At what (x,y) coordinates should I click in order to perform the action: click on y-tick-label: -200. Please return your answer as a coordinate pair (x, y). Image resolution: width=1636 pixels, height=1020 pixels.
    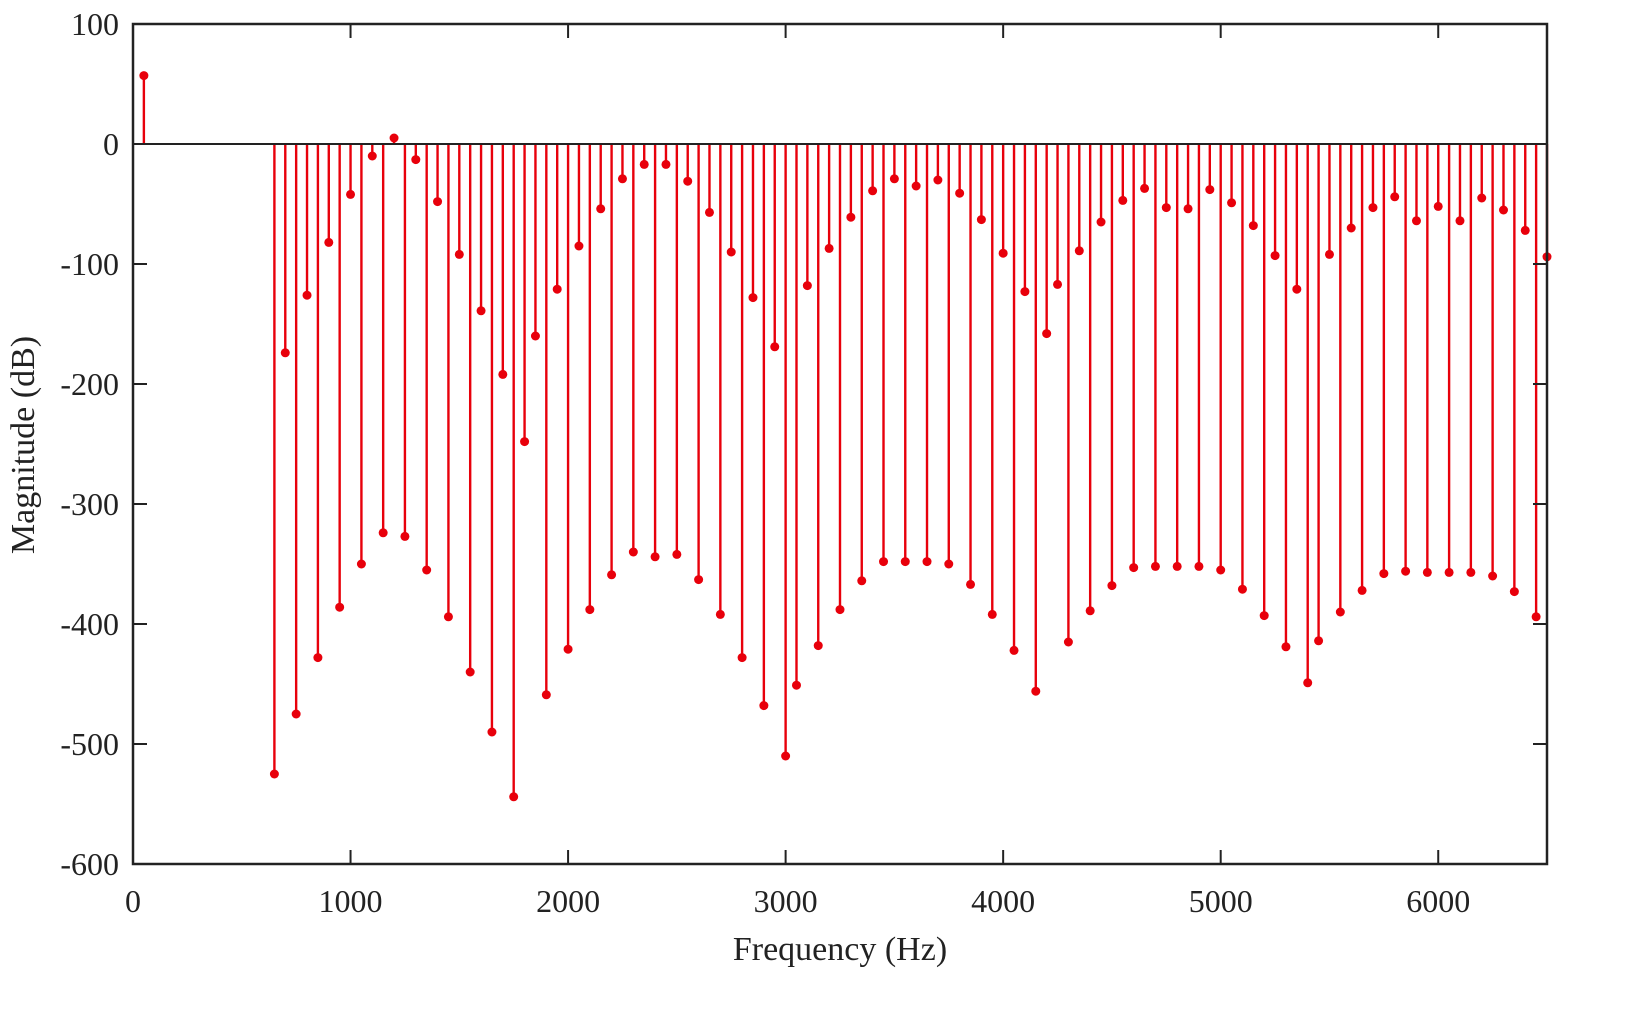
    Looking at the image, I should click on (89, 384).